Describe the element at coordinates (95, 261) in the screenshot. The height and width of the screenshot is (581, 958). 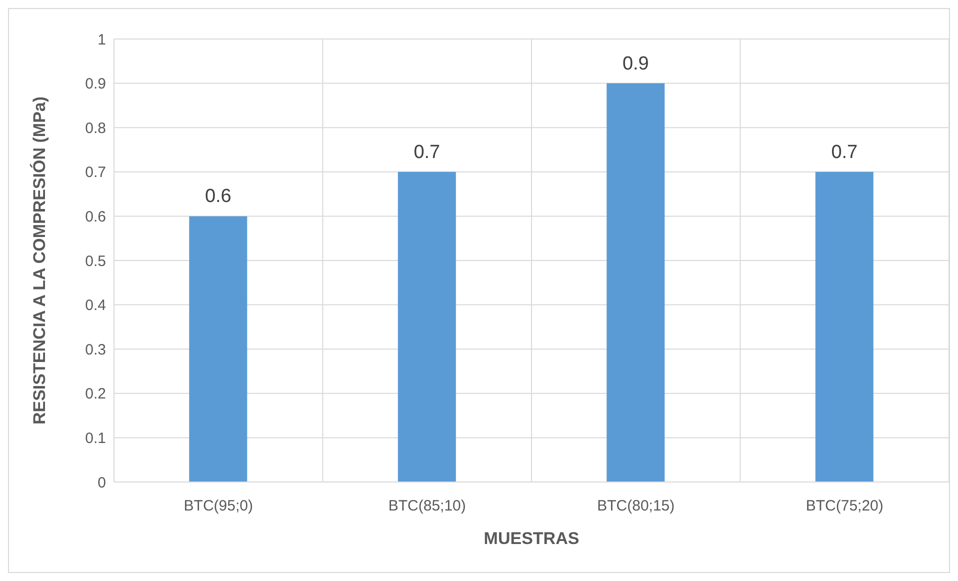
I see `y-tick-label: 0.5` at that location.